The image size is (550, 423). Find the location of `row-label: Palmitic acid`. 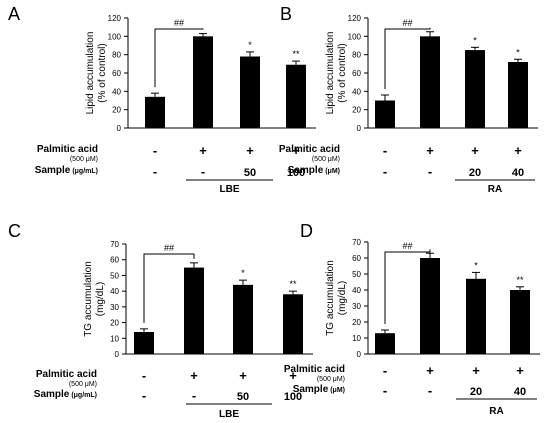

row-label: Palmitic acid is located at coordinates (309, 149).